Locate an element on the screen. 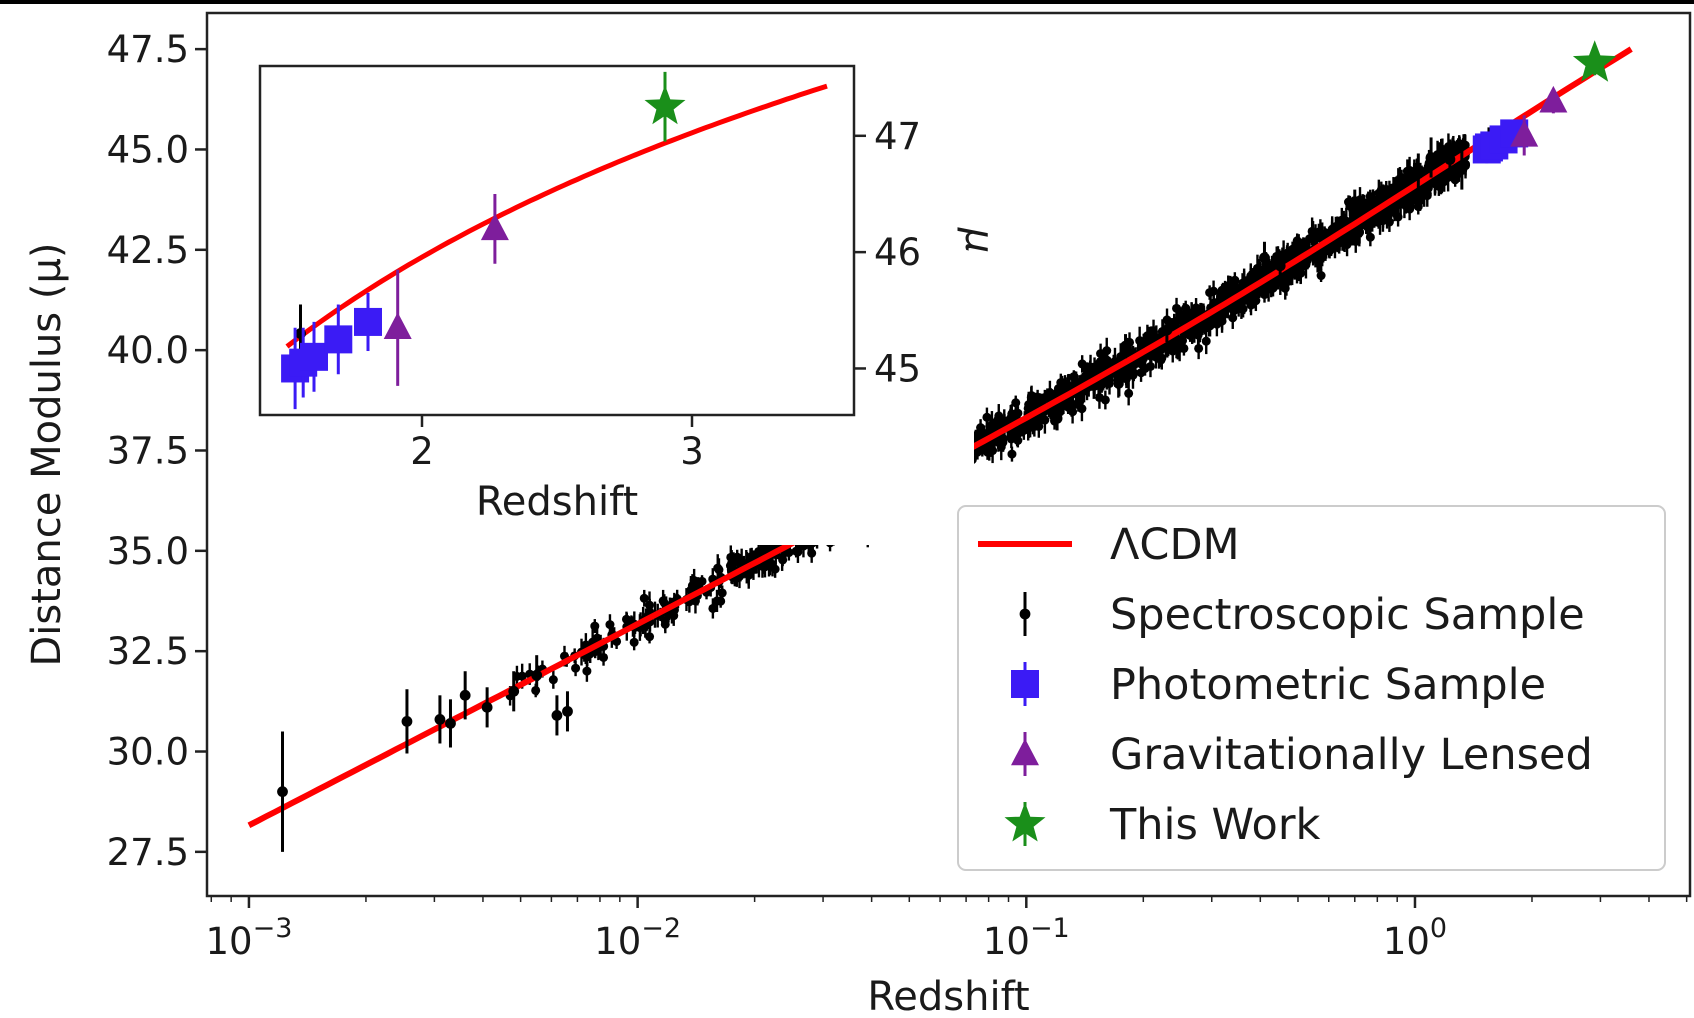 The image size is (1694, 1018). y-axis-title: Distance Modulus (μ) is located at coordinates (47, 454).